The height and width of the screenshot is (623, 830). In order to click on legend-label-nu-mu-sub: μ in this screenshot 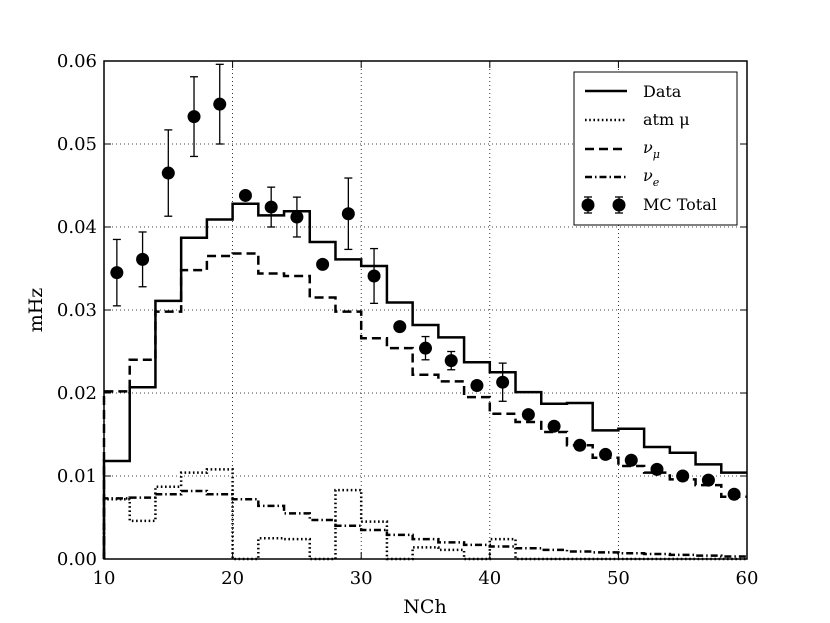, I will do `click(656, 154)`.